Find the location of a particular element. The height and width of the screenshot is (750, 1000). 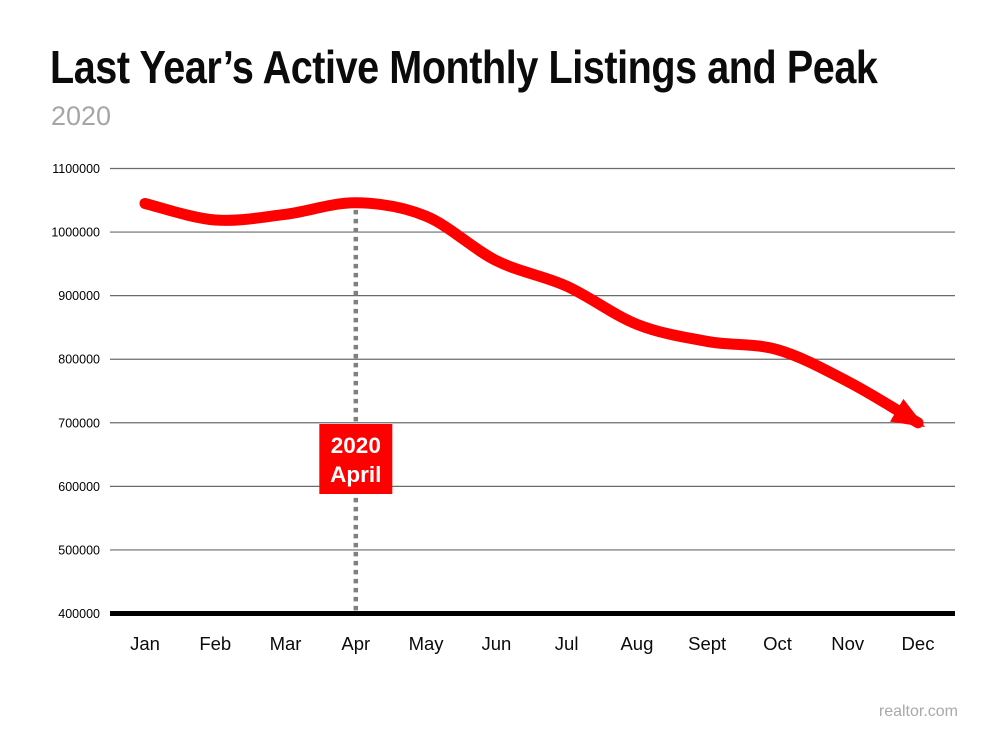

x-axis-label: Sept is located at coordinates (707, 643).